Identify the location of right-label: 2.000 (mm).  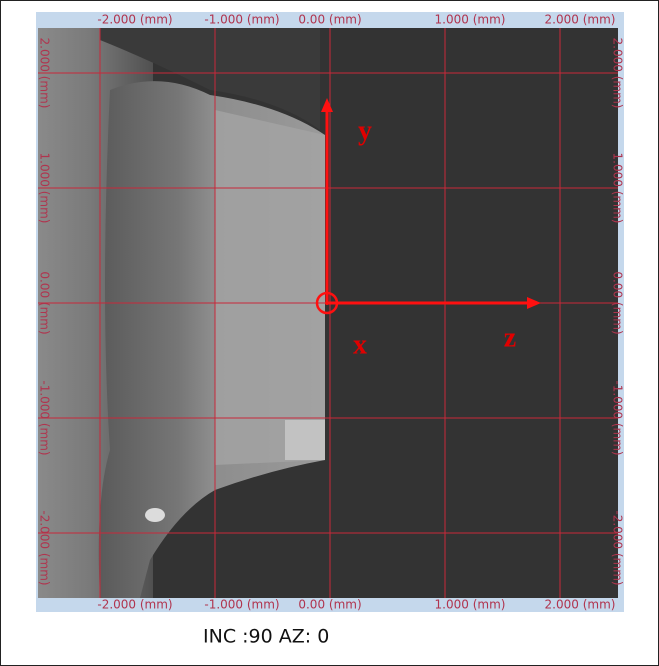
(618, 73).